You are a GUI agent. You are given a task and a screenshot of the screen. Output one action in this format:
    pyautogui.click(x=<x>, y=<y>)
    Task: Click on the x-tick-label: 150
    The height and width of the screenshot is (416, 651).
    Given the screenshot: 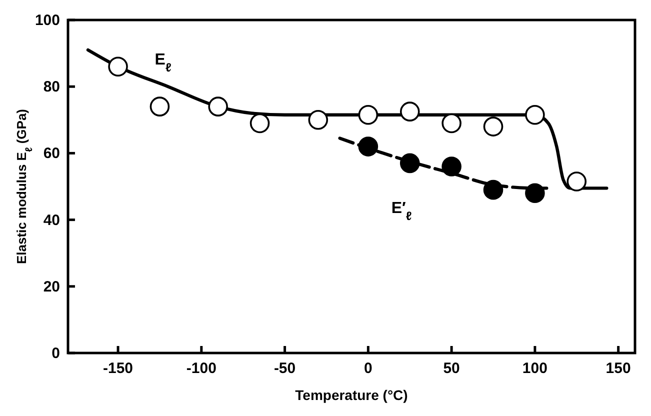 What is the action you would take?
    pyautogui.click(x=618, y=368)
    